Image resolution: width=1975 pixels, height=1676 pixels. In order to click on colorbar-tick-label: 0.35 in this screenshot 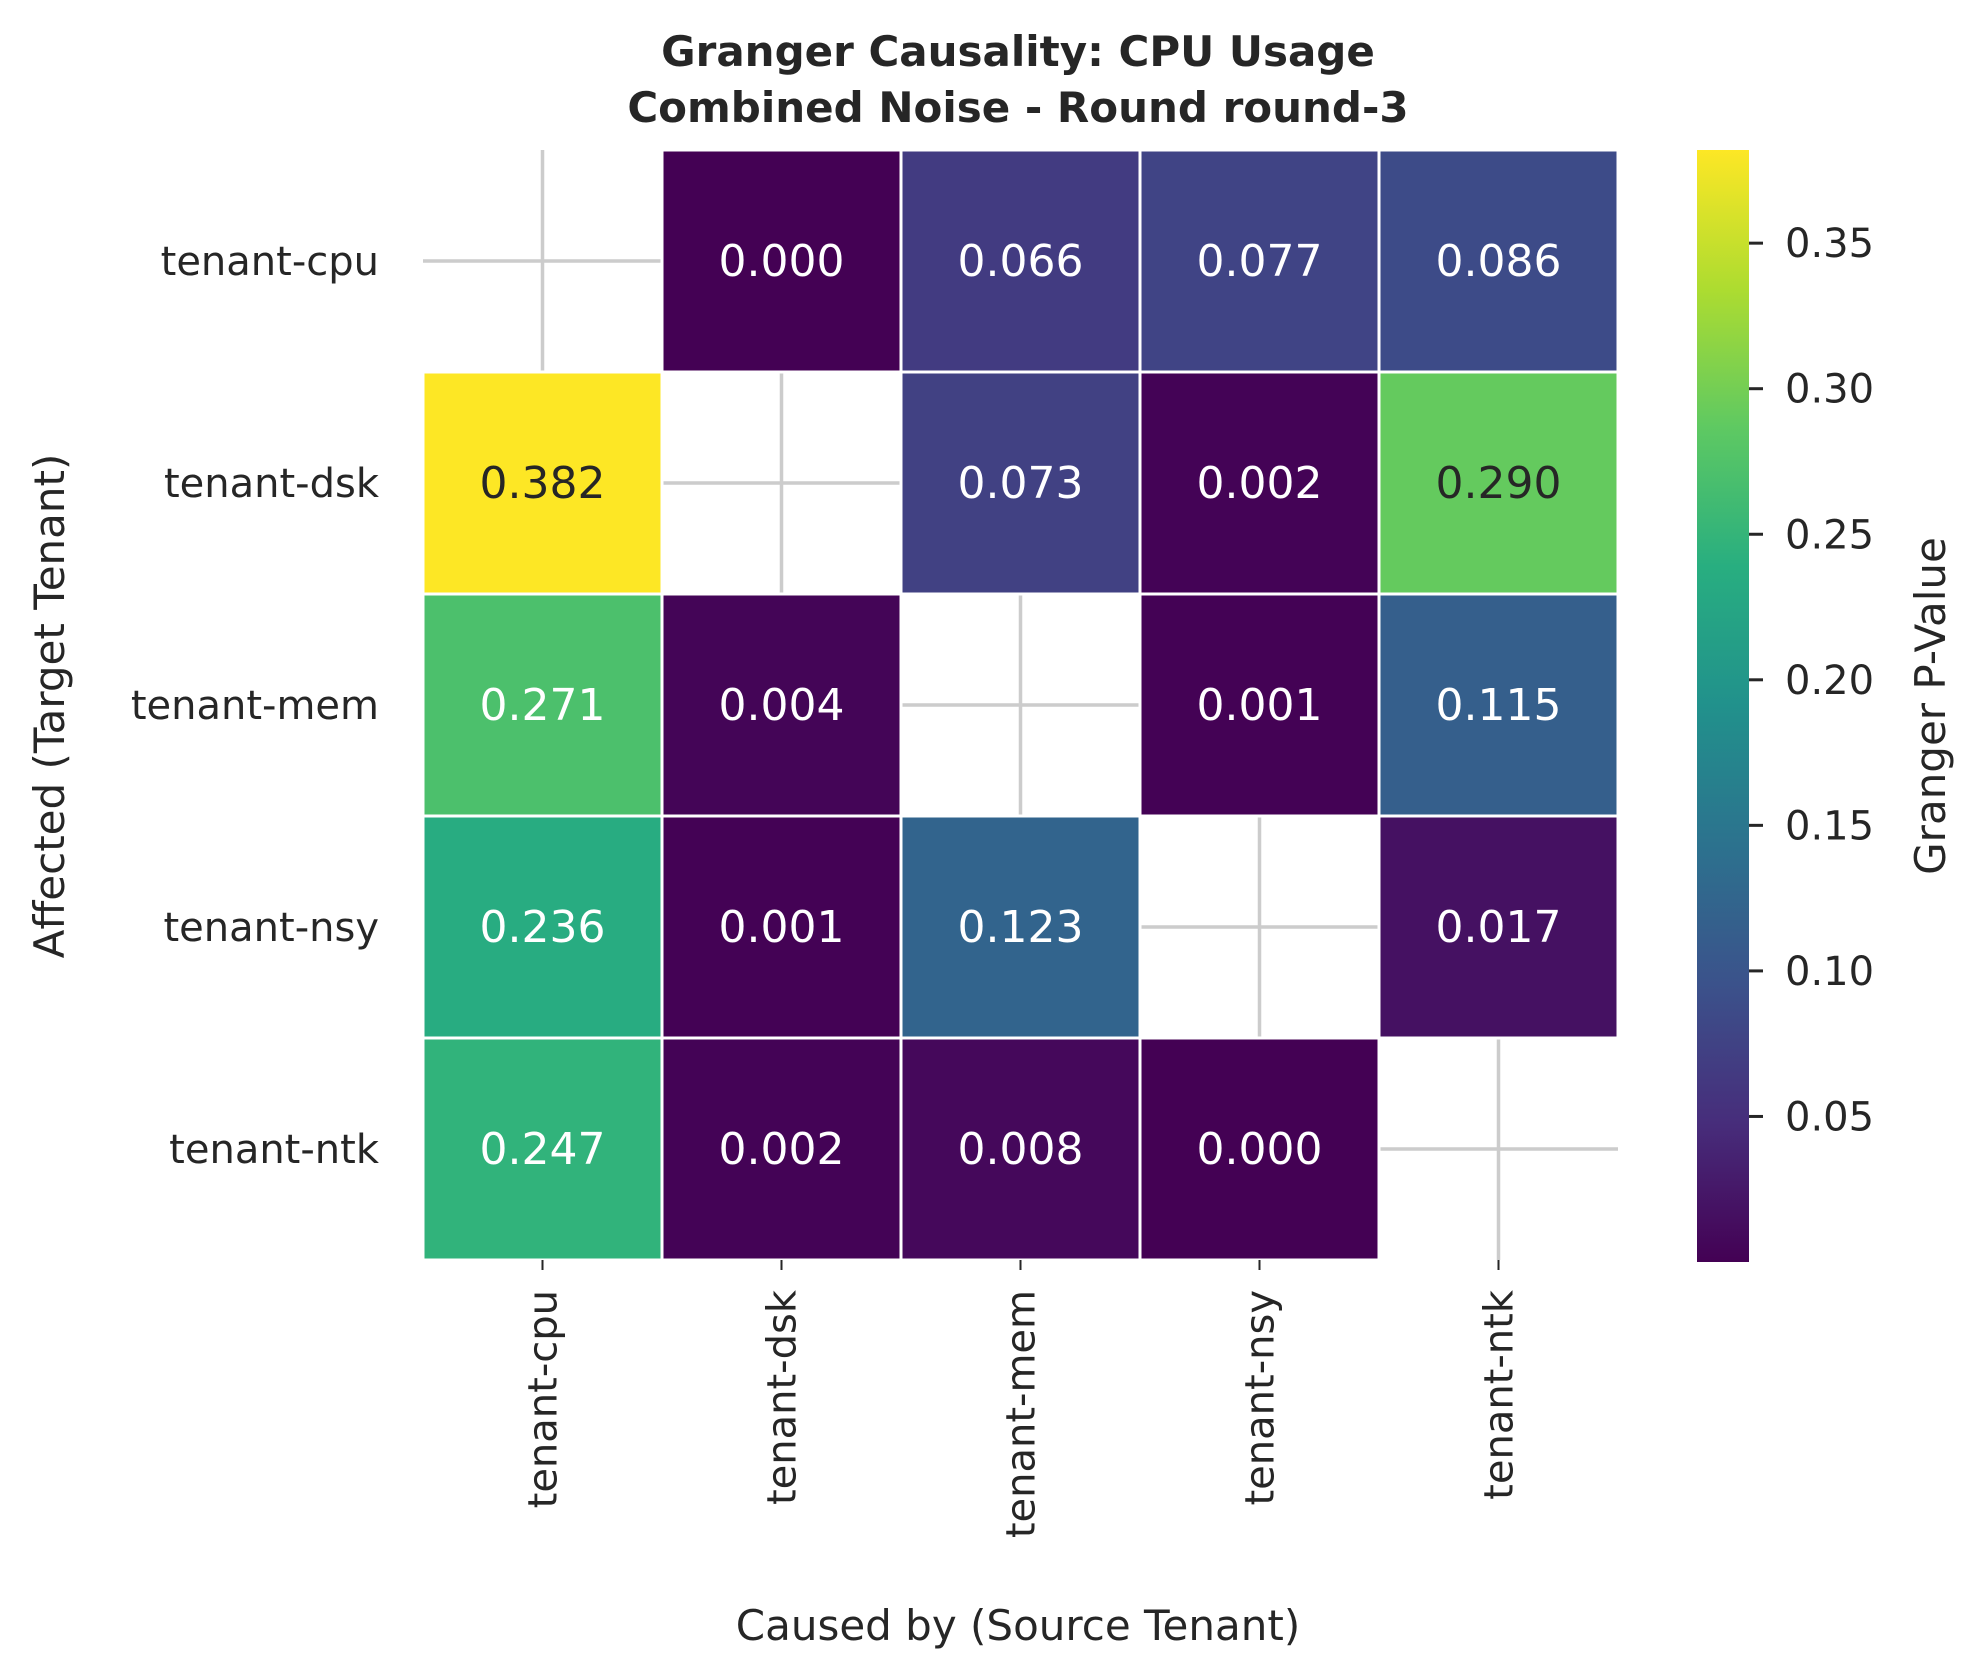, I will do `click(1829, 244)`.